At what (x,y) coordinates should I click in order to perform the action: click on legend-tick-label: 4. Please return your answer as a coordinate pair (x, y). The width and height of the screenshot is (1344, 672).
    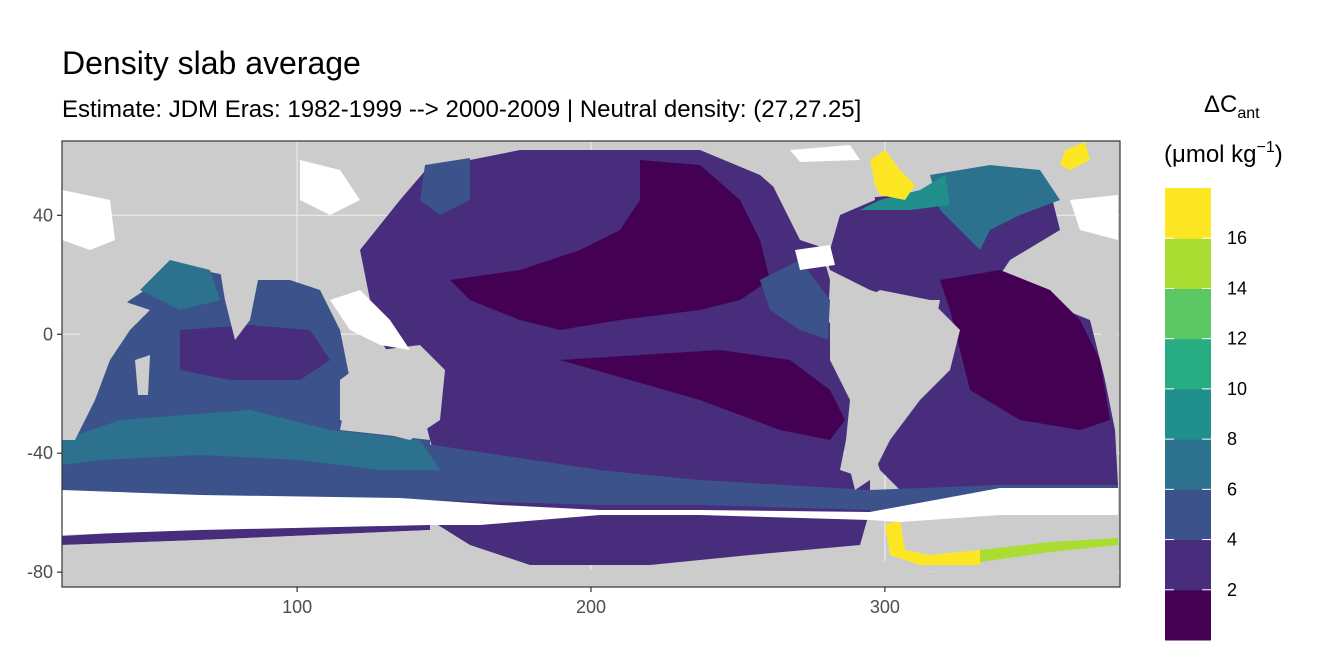
    Looking at the image, I should click on (1232, 540).